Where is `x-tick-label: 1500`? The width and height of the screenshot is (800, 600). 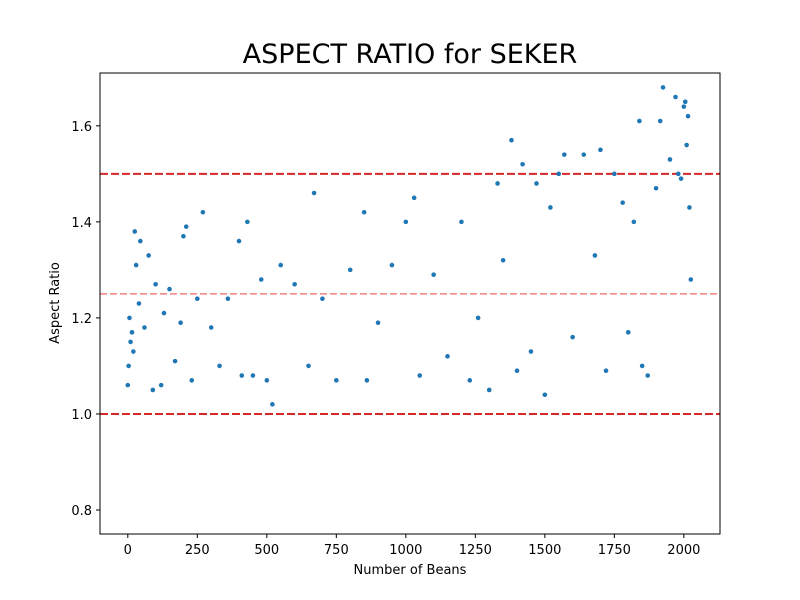
x-tick-label: 1500 is located at coordinates (544, 550).